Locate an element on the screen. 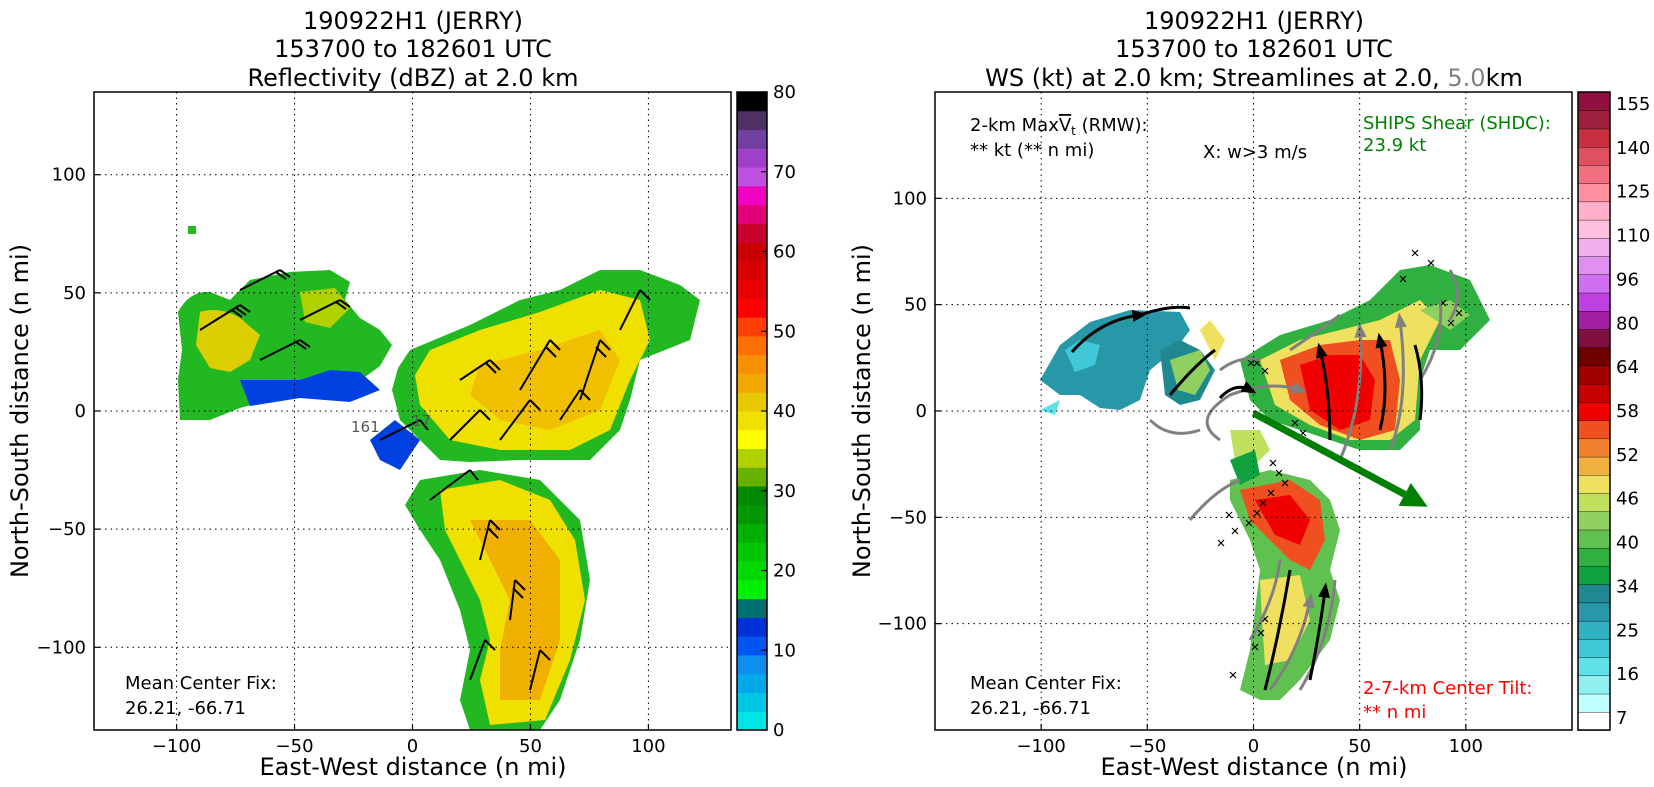 Image resolution: width=1654 pixels, height=787 pixels. wind-barbs is located at coordinates (425, 480).